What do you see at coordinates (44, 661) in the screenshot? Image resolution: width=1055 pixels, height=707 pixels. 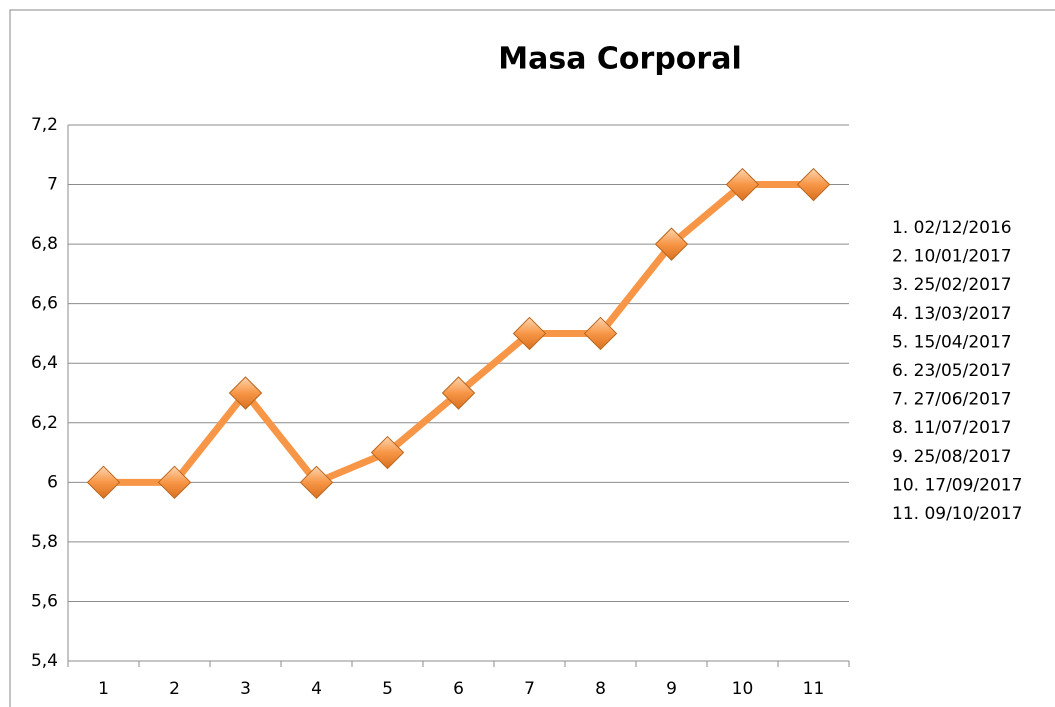 I see `y-tick-label: 5,4` at bounding box center [44, 661].